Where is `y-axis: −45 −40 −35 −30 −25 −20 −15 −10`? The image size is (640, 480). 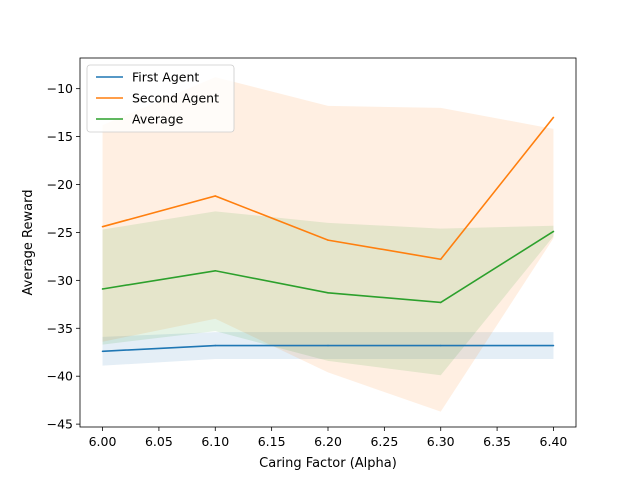
y-axis: −45 −40 −35 −30 −25 −20 −15 −10 is located at coordinates (63, 256).